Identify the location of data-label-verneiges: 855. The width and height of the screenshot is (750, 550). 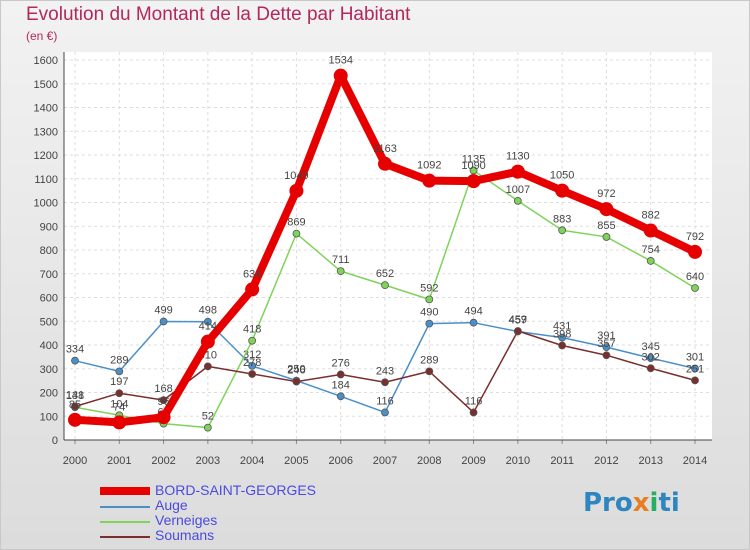
(606, 226).